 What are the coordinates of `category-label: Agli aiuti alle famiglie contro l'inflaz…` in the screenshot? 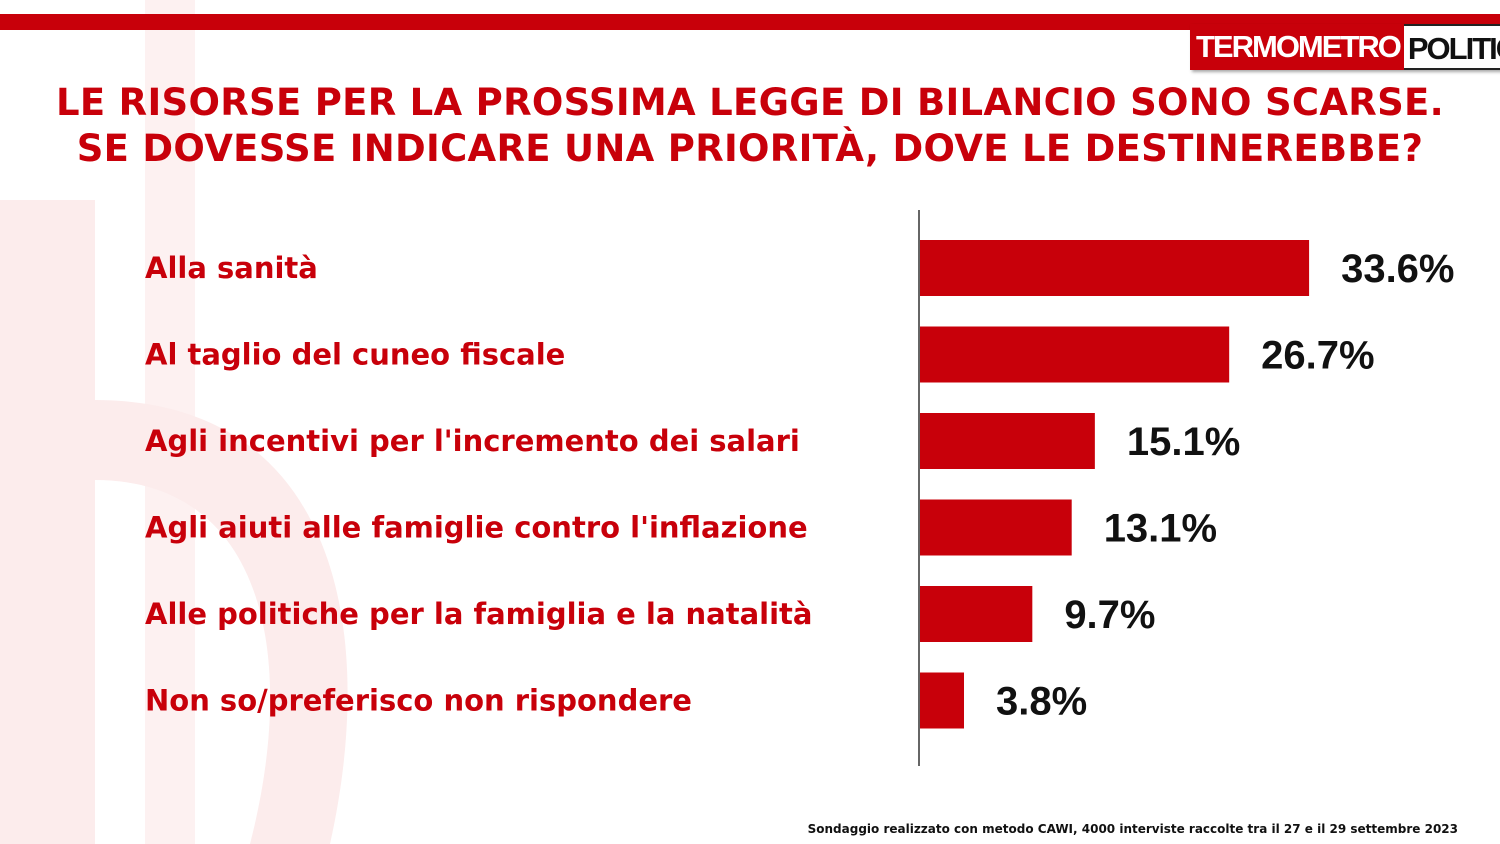 It's located at (476, 528).